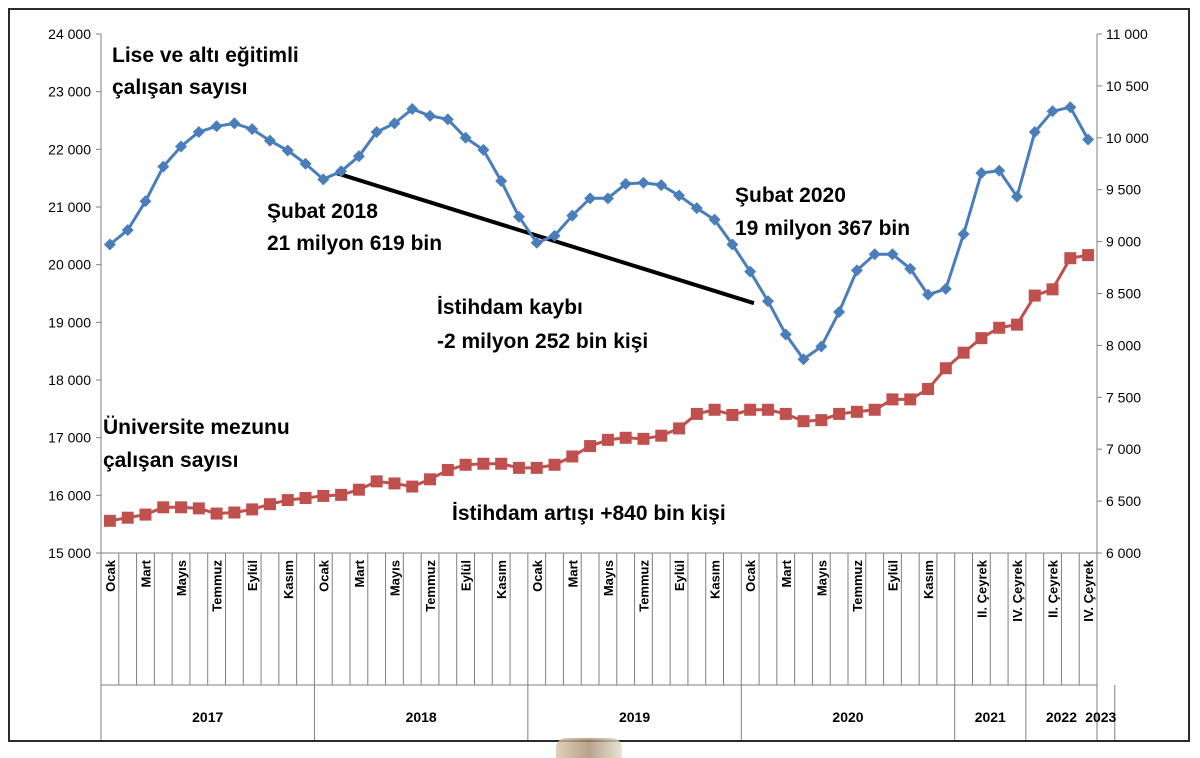 The image size is (1200, 758). What do you see at coordinates (179, 87) in the screenshot?
I see `lise-label-line2: çalışan sayısı` at bounding box center [179, 87].